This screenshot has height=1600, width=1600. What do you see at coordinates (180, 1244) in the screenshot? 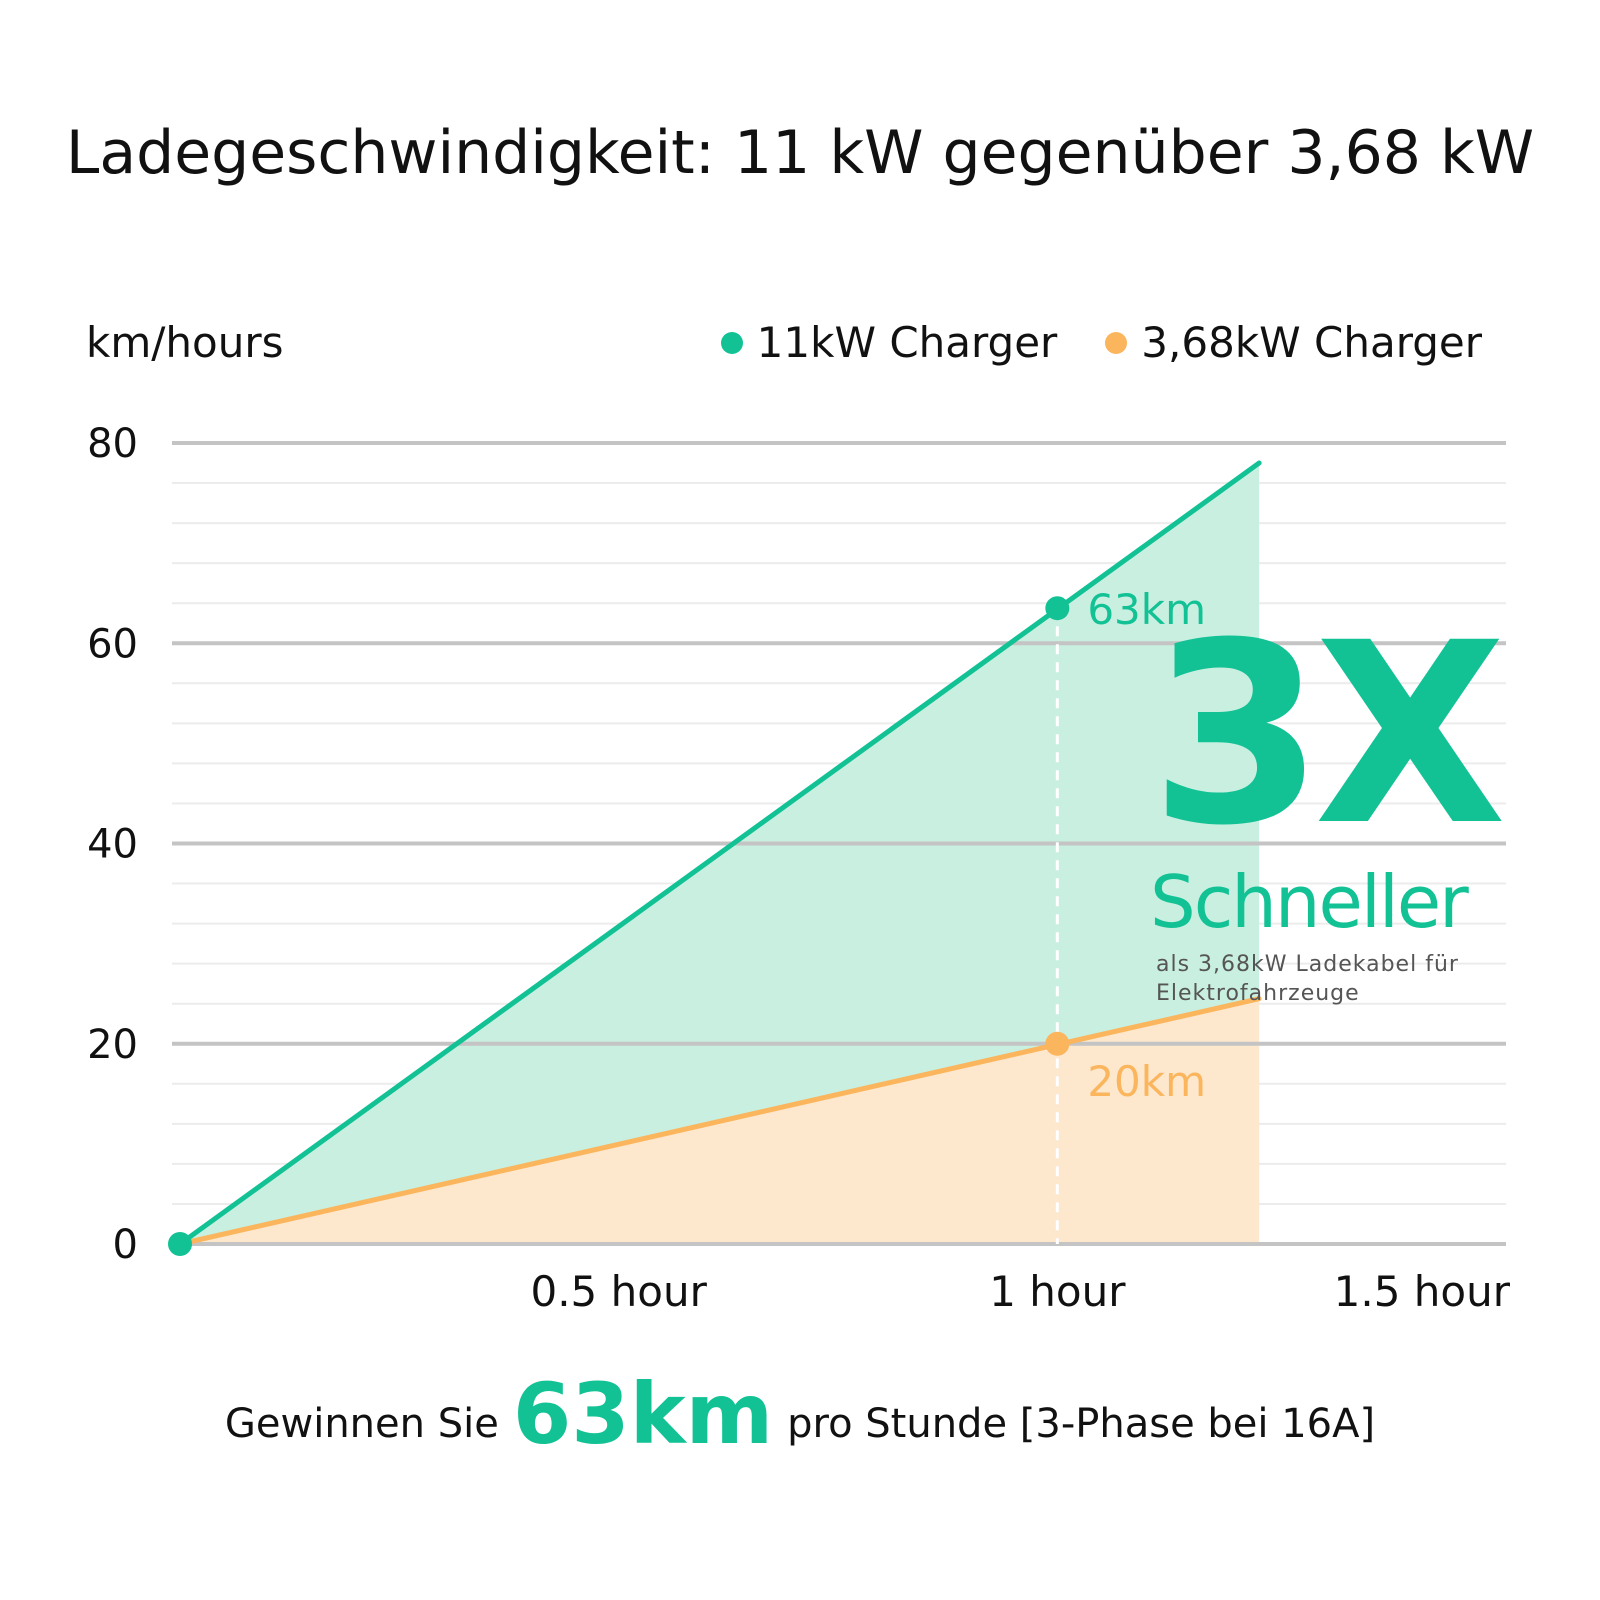
I see `origin-point` at bounding box center [180, 1244].